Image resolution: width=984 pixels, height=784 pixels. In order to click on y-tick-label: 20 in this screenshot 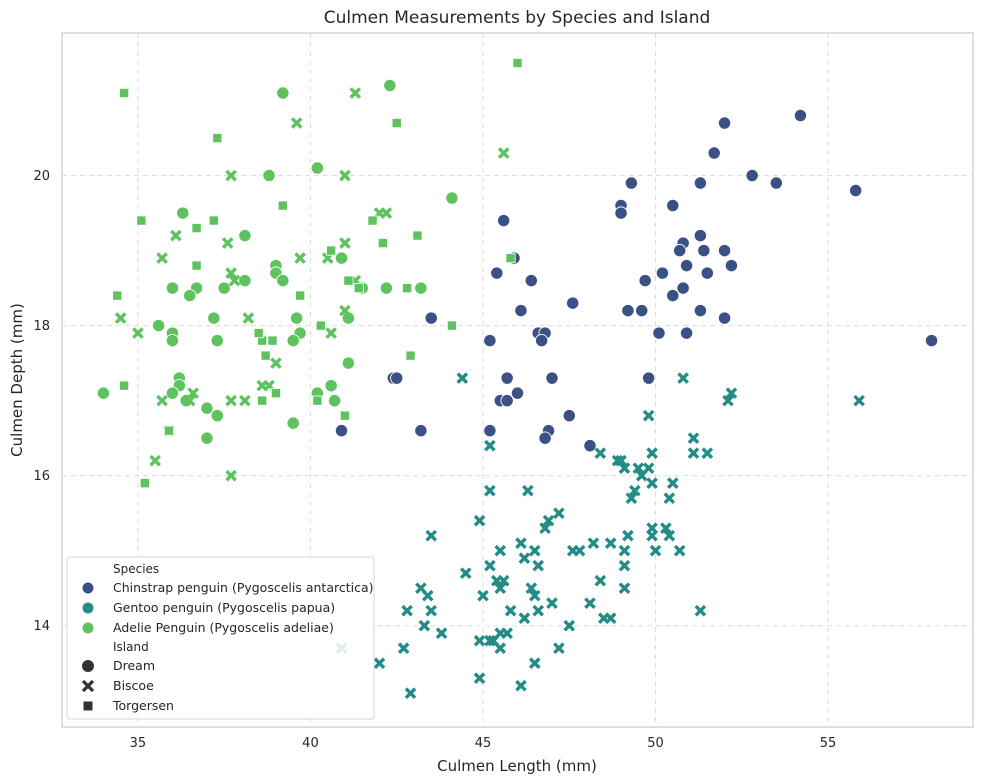, I will do `click(41, 176)`.